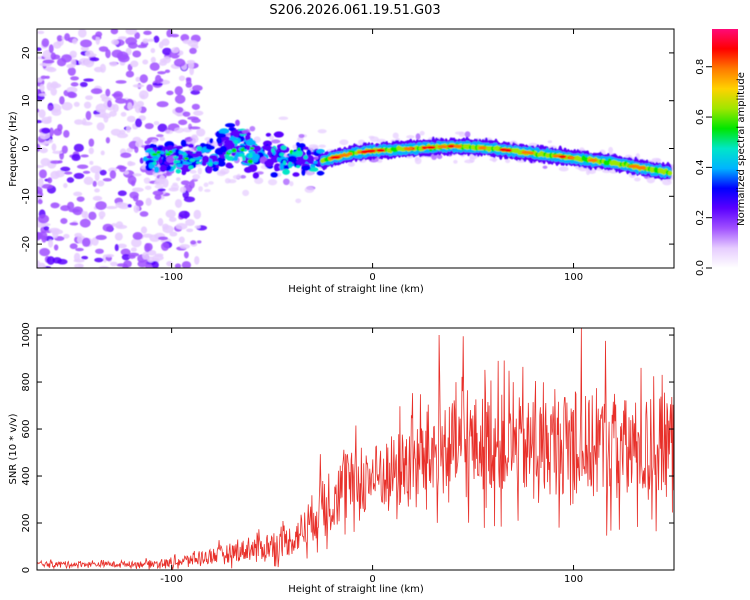  Describe the element at coordinates (13, 149) in the screenshot. I see `spectrogram-y-label: Frequency (Hz)` at that location.